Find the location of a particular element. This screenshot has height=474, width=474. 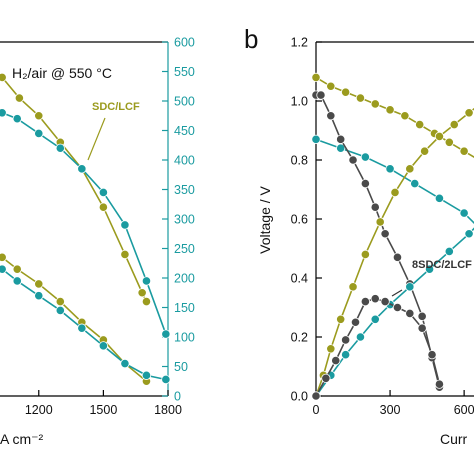

panel-a-annotation: H₂/air @ 550 °C is located at coordinates (62, 73).